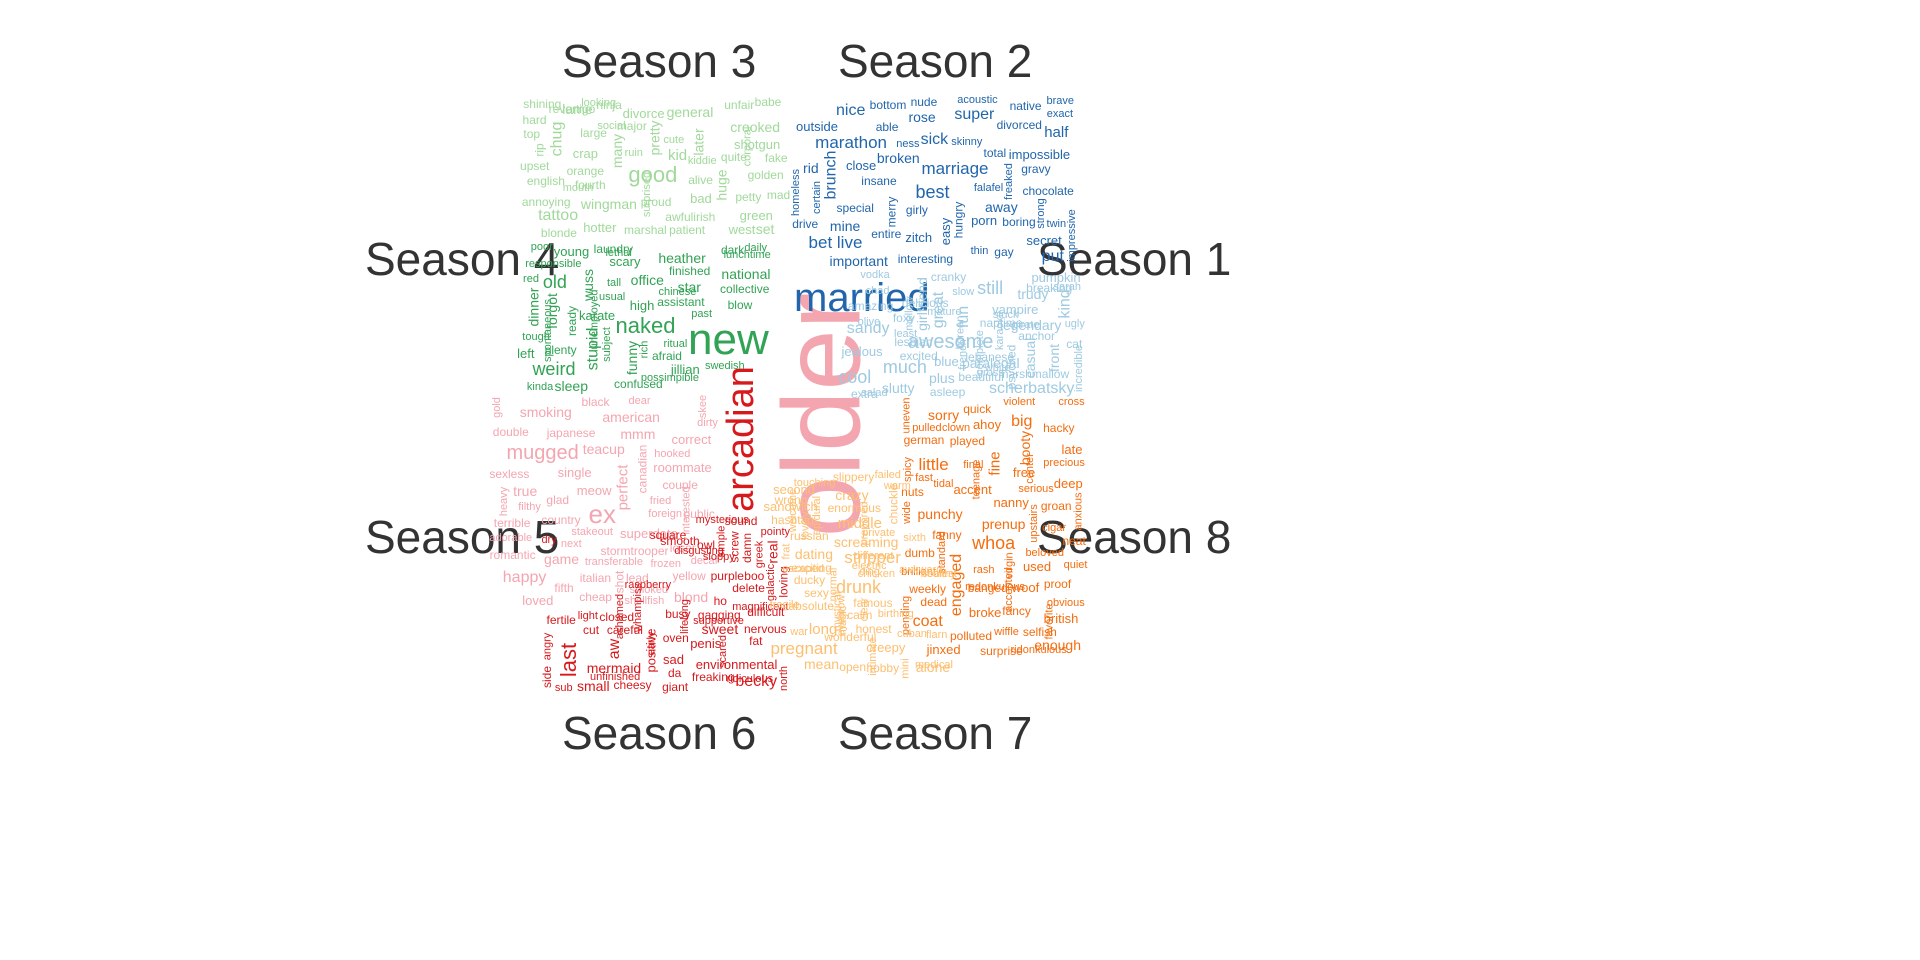 The height and width of the screenshot is (960, 1920). What do you see at coordinates (659, 61) in the screenshot?
I see `season-3-label: Season 3` at bounding box center [659, 61].